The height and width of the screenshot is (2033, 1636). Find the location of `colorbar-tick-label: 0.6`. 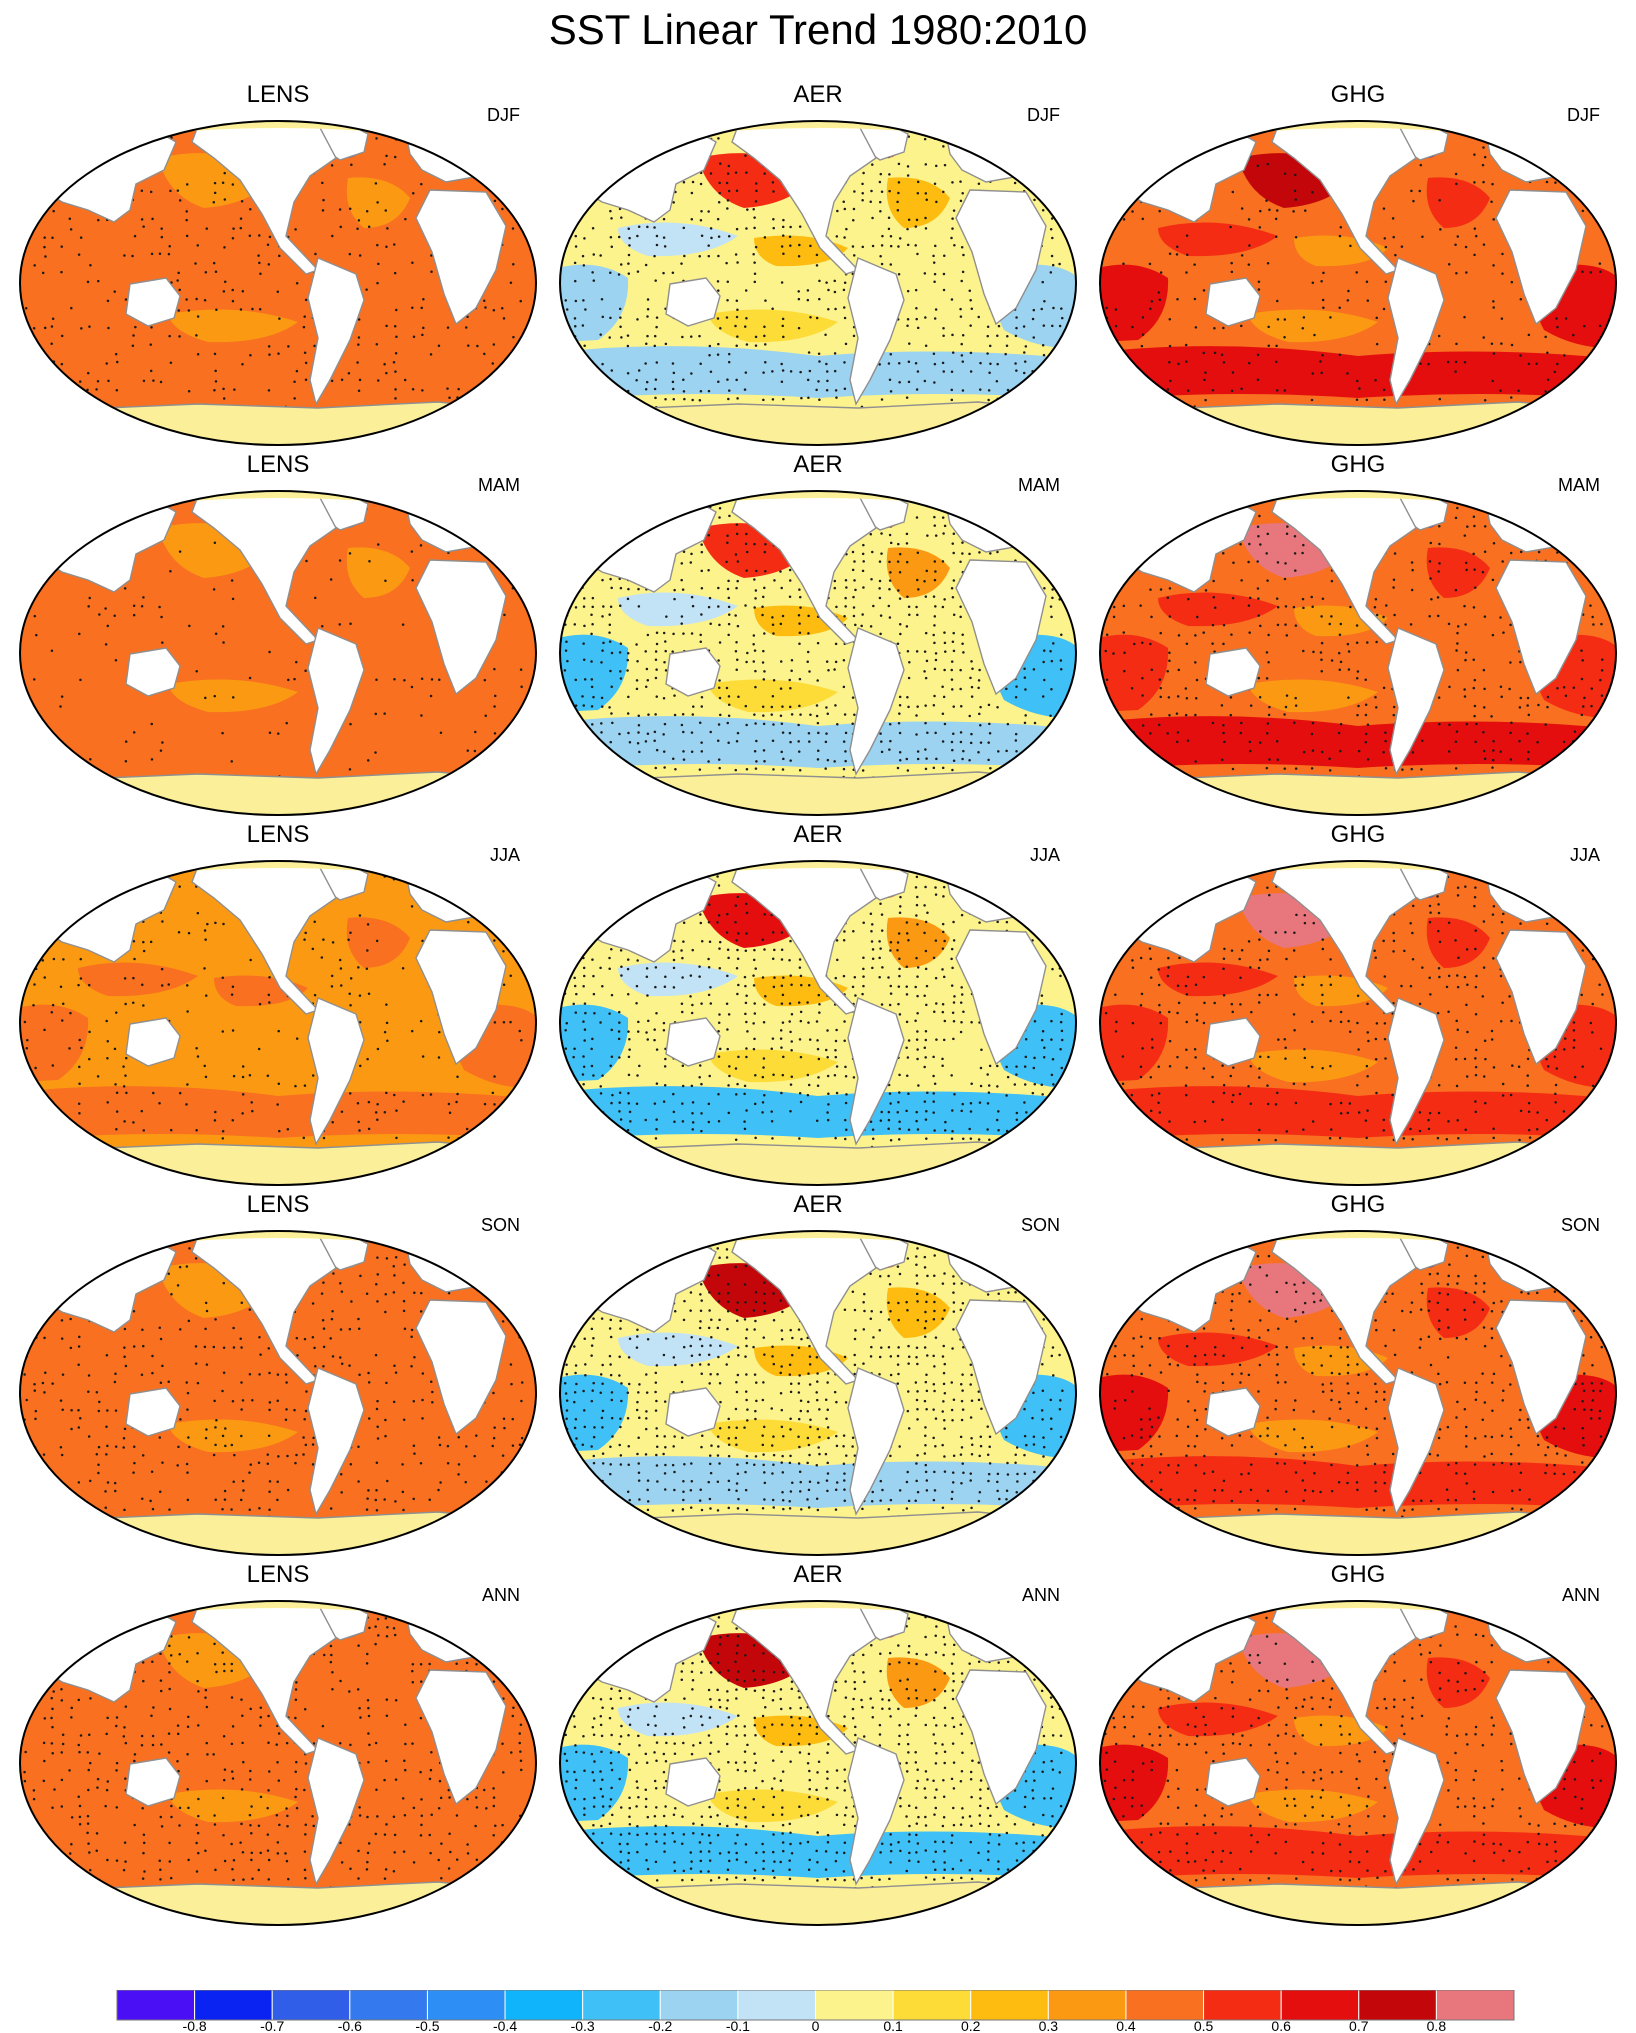

colorbar-tick-label: 0.6 is located at coordinates (1281, 2025).